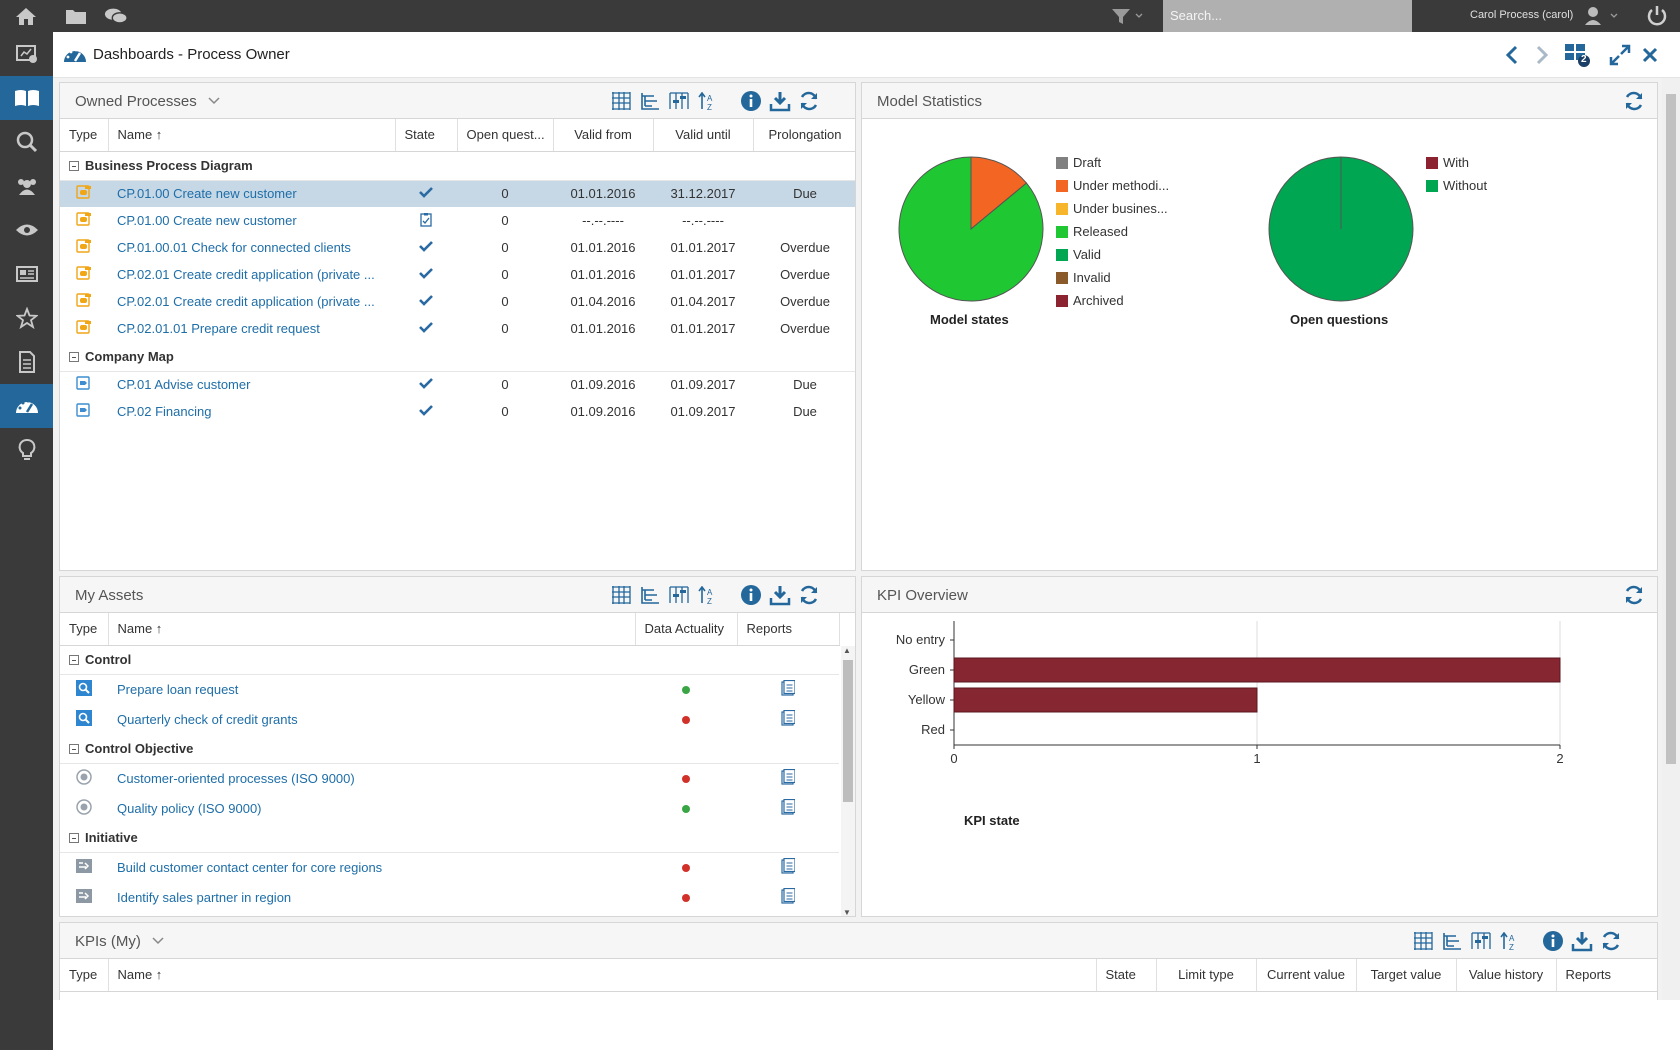  What do you see at coordinates (1112, 300) in the screenshot?
I see `legend-item: Archived` at bounding box center [1112, 300].